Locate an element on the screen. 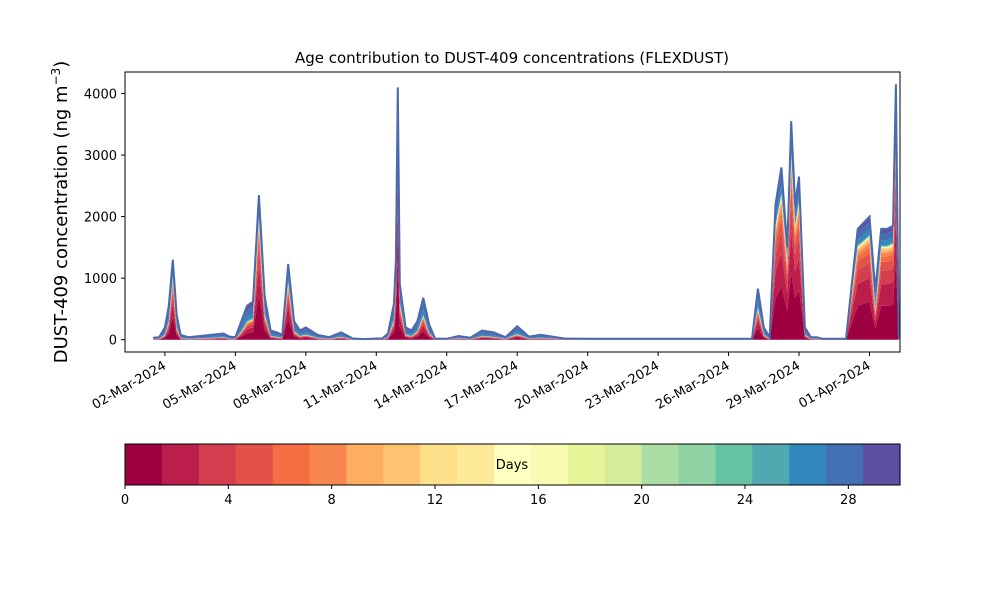  colorbar-tick-label: 24 is located at coordinates (745, 500).